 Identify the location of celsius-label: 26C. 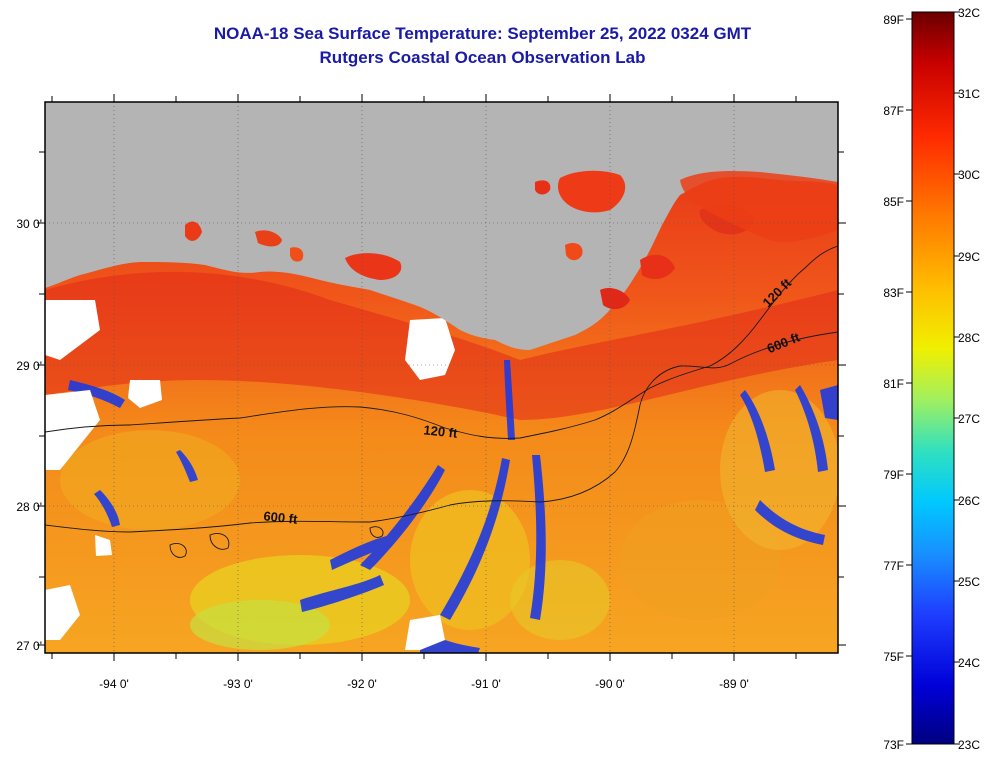
(969, 501).